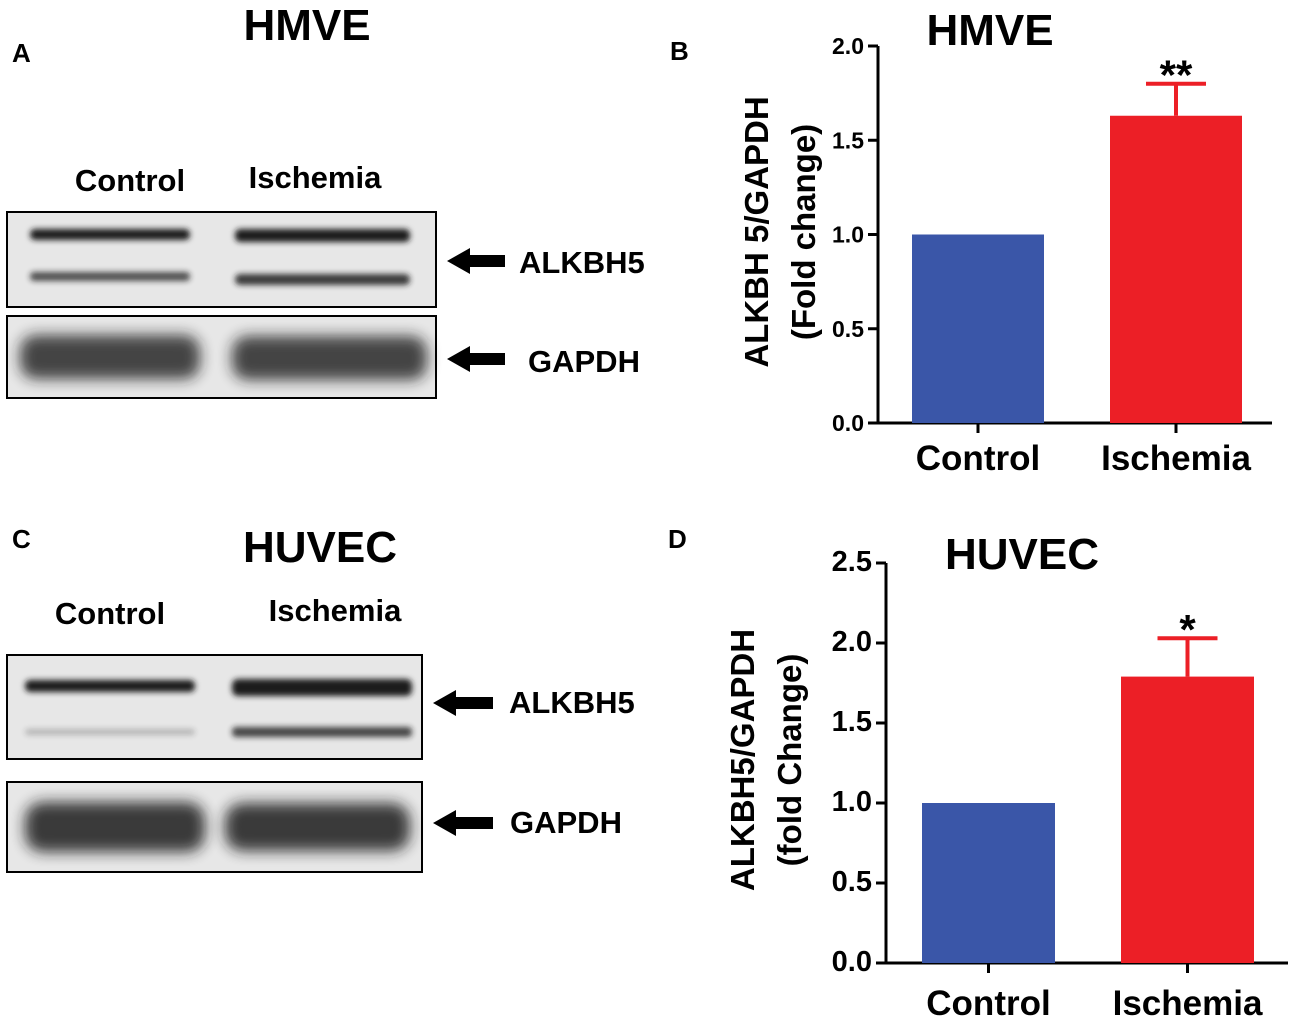 The width and height of the screenshot is (1299, 1030). Describe the element at coordinates (320, 547) in the screenshot. I see `panel-c-title: HUVEC` at that location.